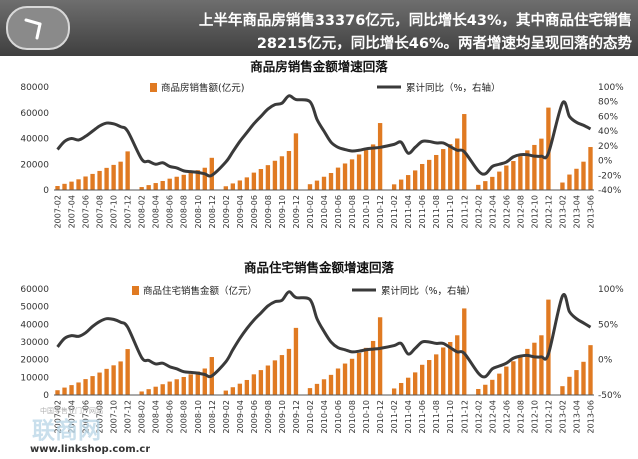  I want to click on x-axis-tick: 2013-04, so click(576, 211).